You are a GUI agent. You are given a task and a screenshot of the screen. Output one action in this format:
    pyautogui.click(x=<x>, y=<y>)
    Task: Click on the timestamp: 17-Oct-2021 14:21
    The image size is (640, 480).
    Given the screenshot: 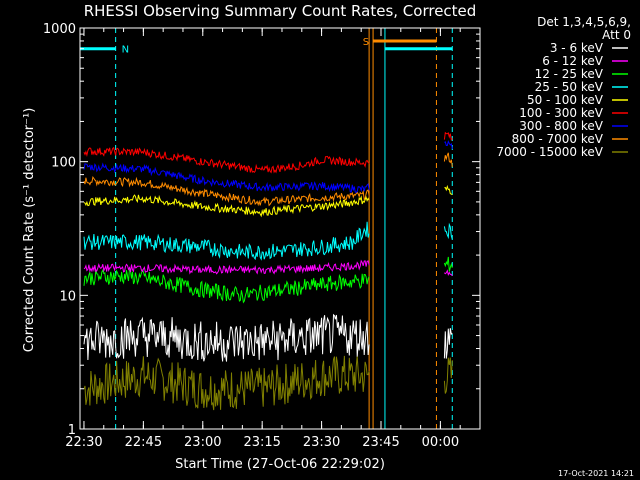 What is the action you would take?
    pyautogui.click(x=596, y=473)
    